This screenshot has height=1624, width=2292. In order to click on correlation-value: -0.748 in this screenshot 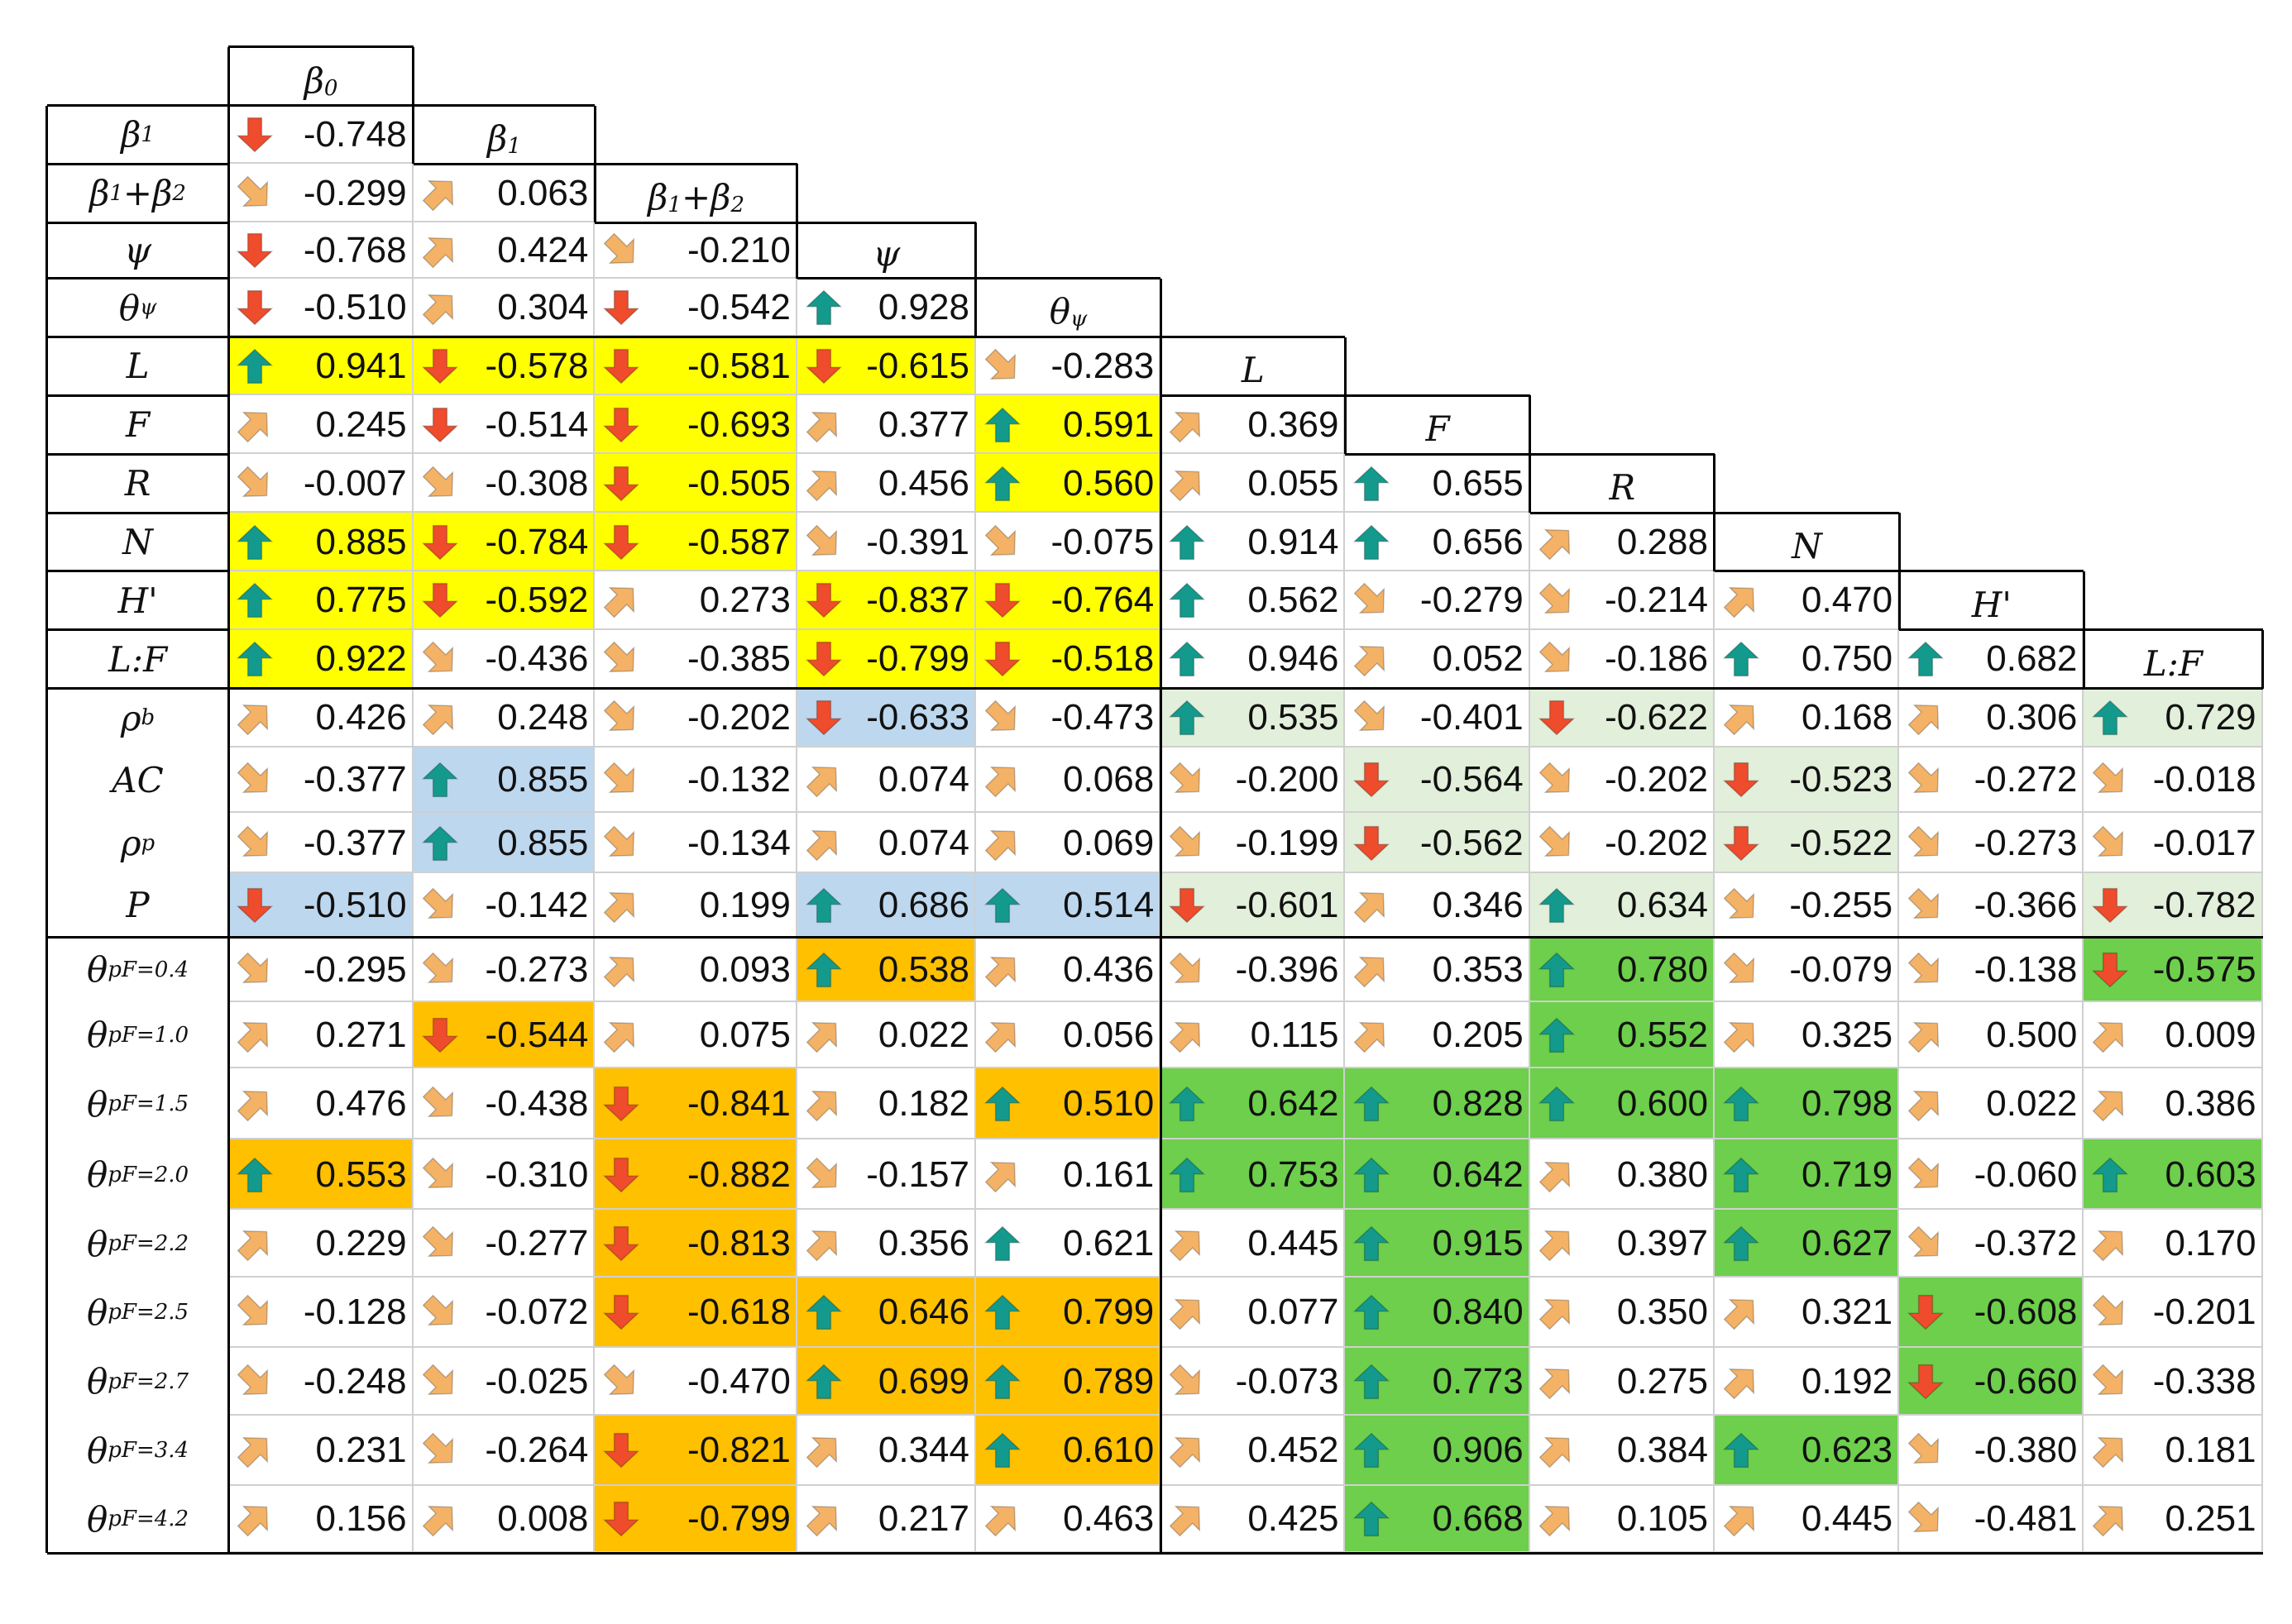, I will do `click(355, 134)`.